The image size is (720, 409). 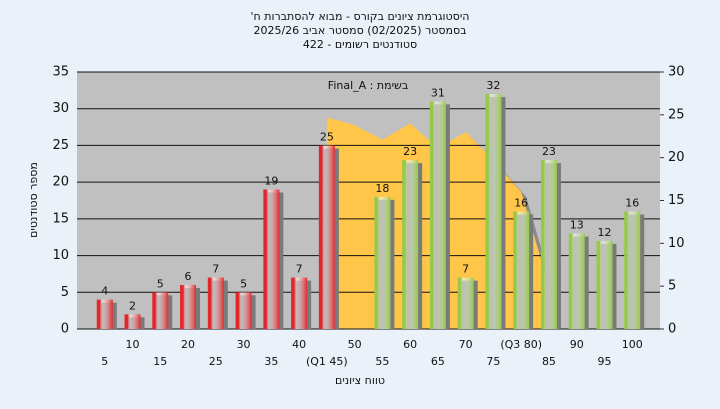 I want to click on chart-note: סטודנטים רשומים - 422, so click(x=360, y=44).